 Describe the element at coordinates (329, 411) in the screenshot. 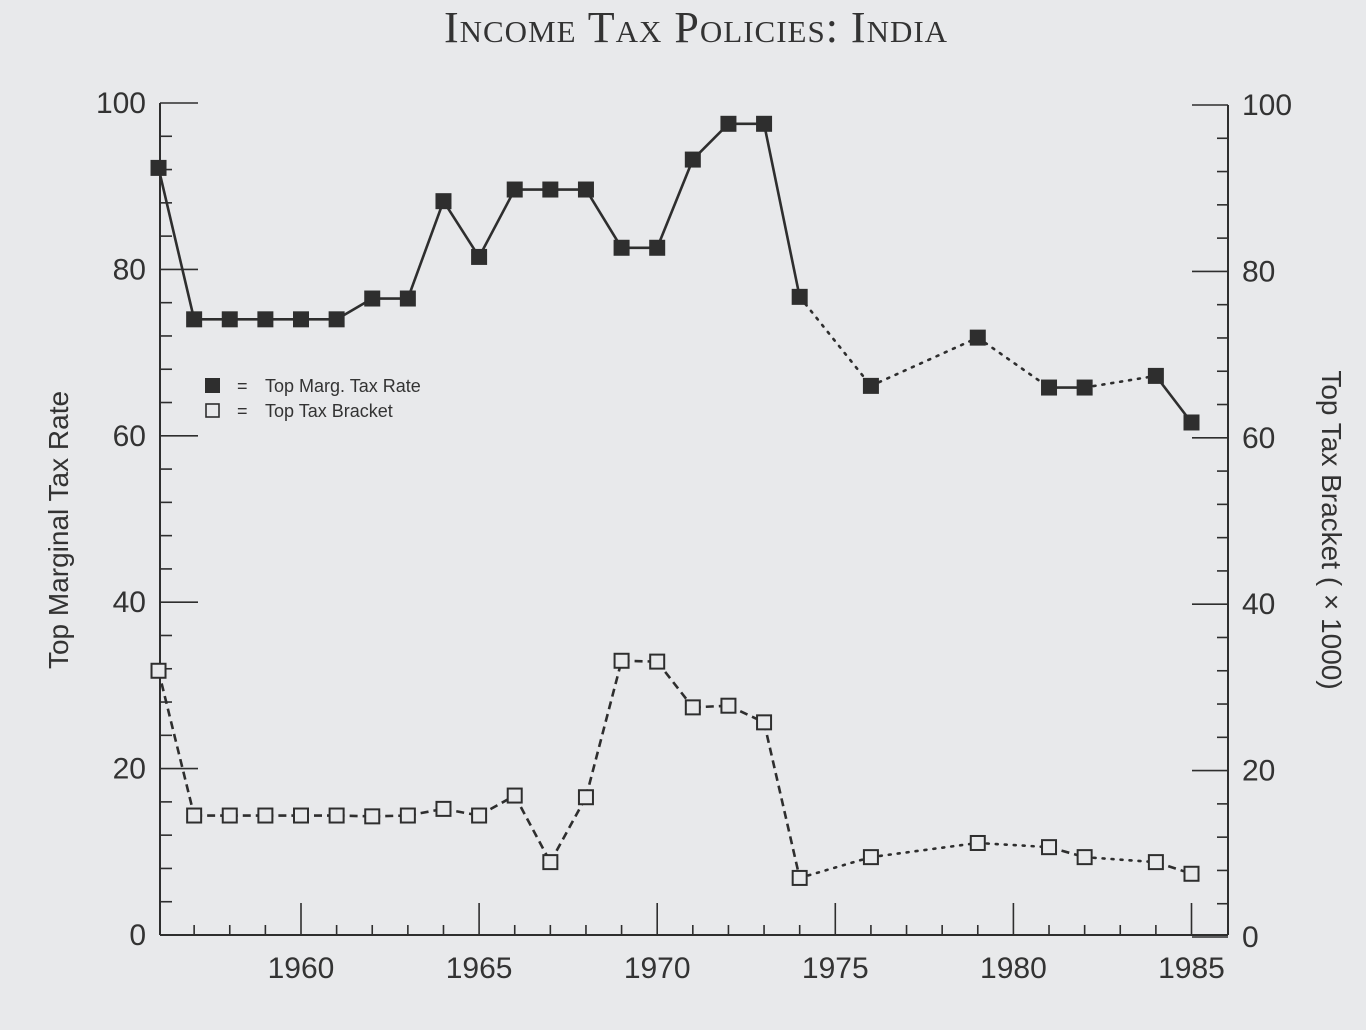

I see `legend-label: Top Tax Bracket` at that location.